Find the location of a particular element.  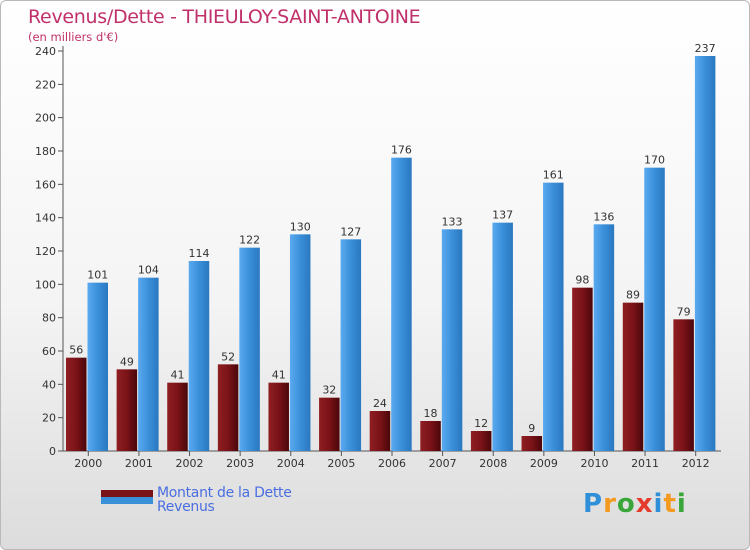

data-label: 79 is located at coordinates (684, 311).